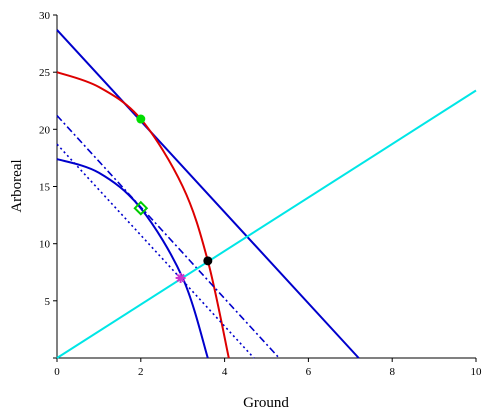 This screenshot has width=492, height=413. What do you see at coordinates (266, 403) in the screenshot?
I see `x-axis-label: Ground` at bounding box center [266, 403].